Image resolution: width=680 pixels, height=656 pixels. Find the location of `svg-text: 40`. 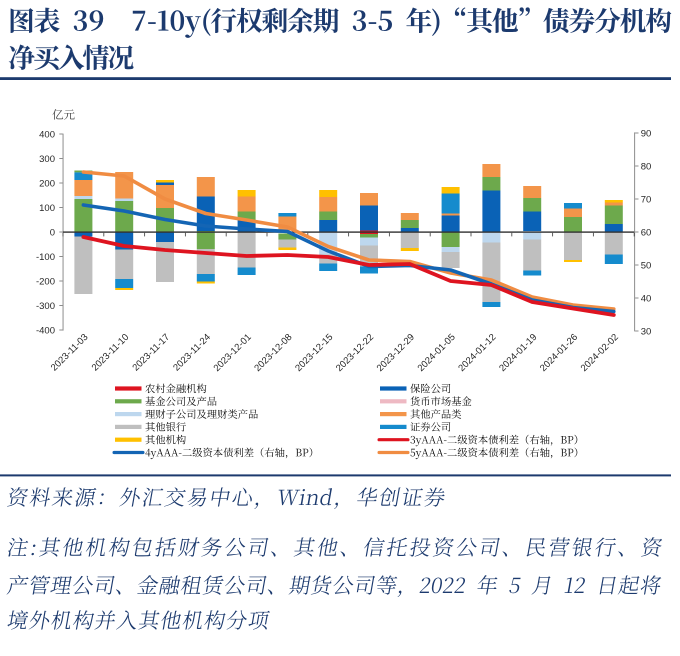

svg-text: 40 is located at coordinates (646, 298).